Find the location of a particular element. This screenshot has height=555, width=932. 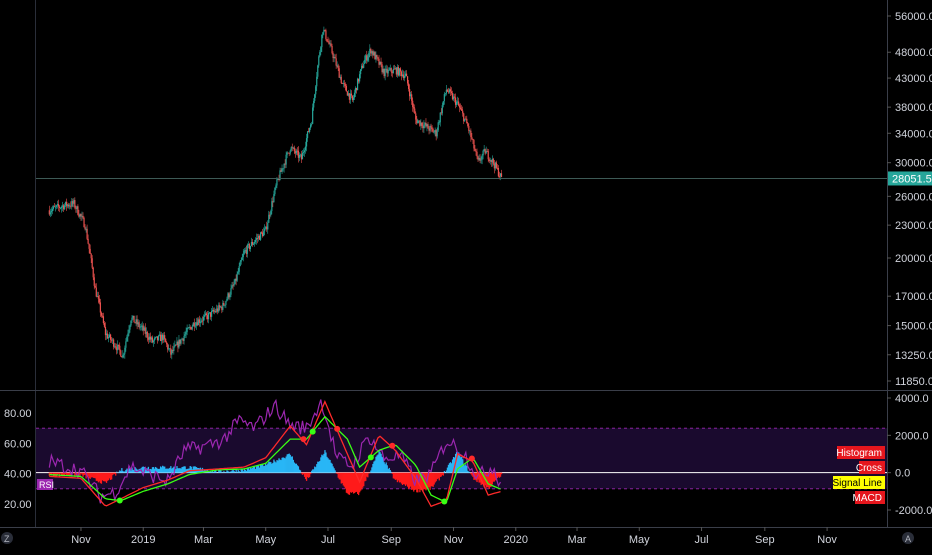

legend-tag-signal-line: Signal Line is located at coordinates (859, 482).